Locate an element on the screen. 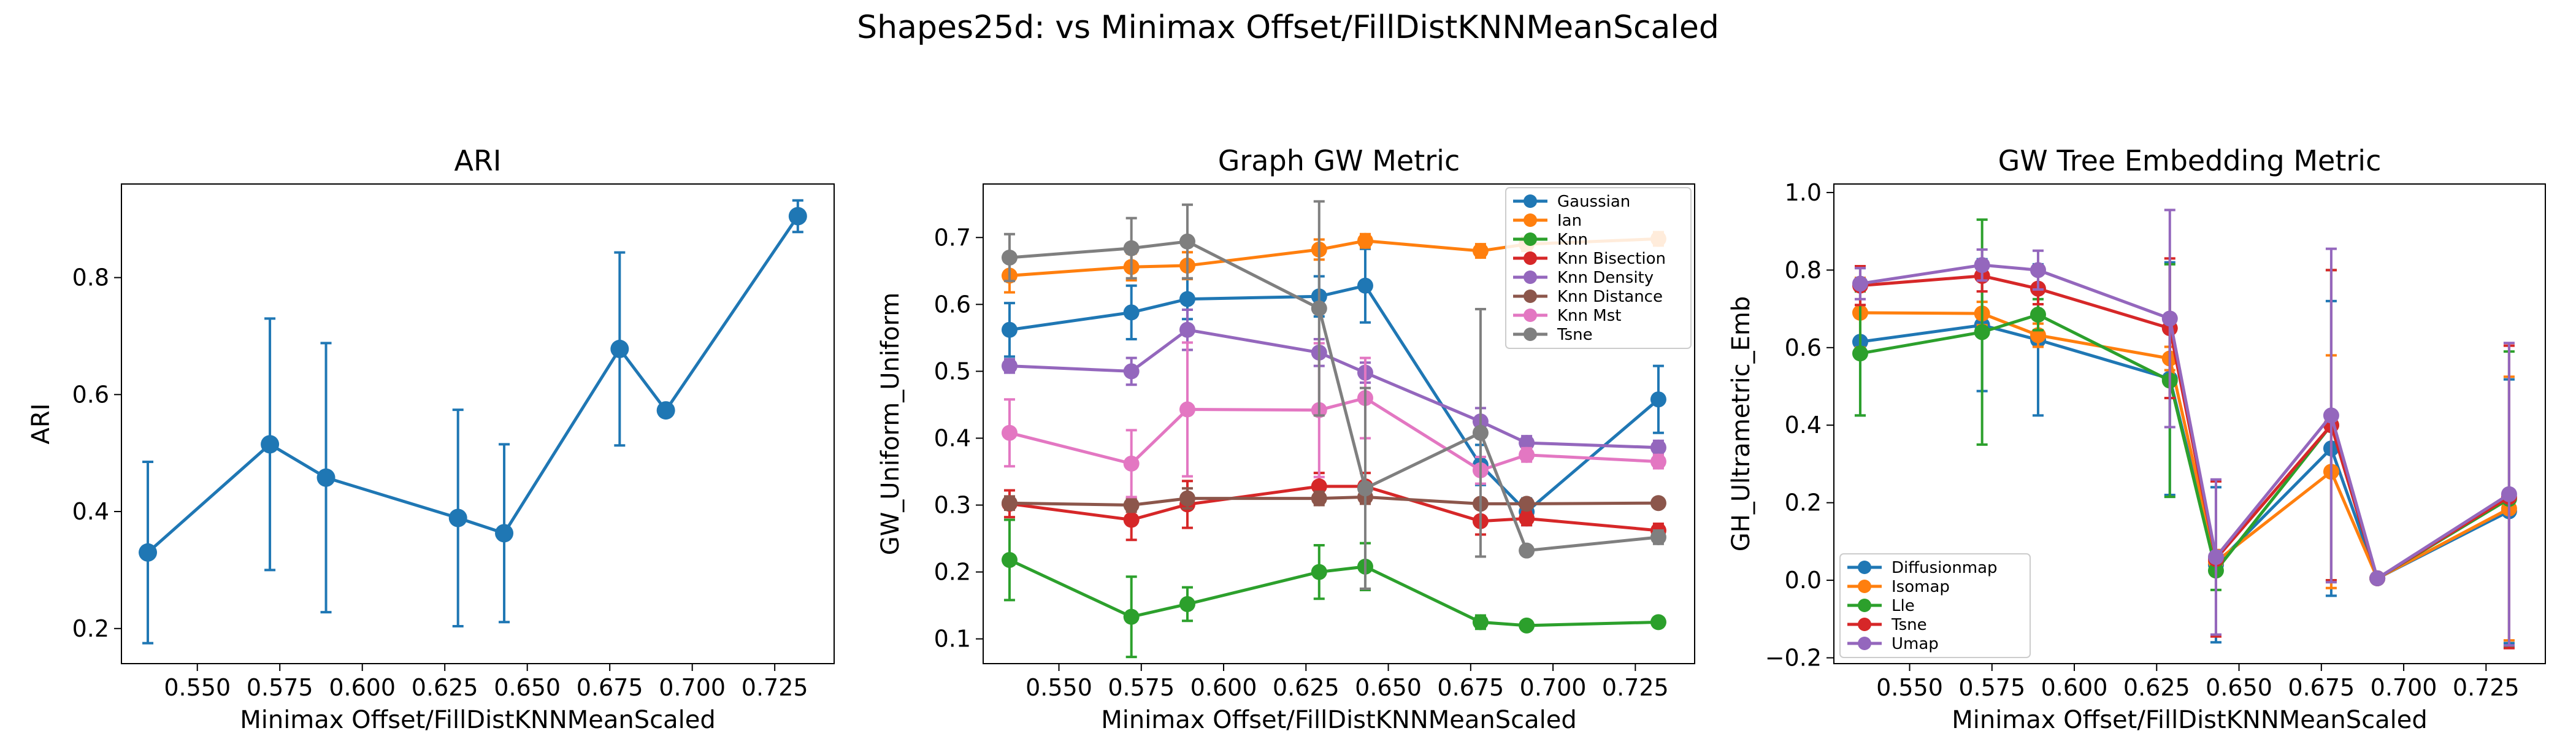 The width and height of the screenshot is (2576, 736). legend-item: Knn is located at coordinates (1550, 240).